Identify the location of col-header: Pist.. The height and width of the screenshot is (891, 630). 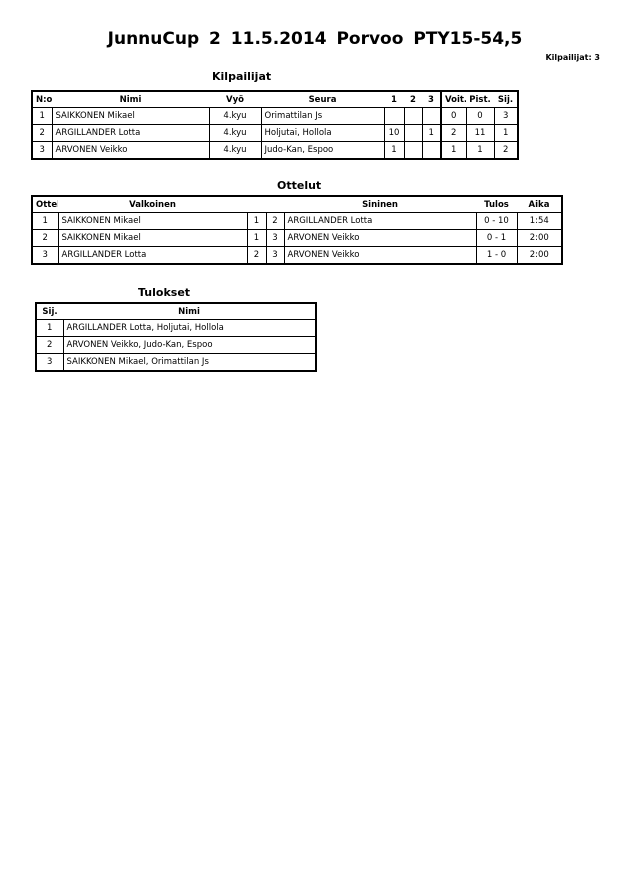
(480, 99).